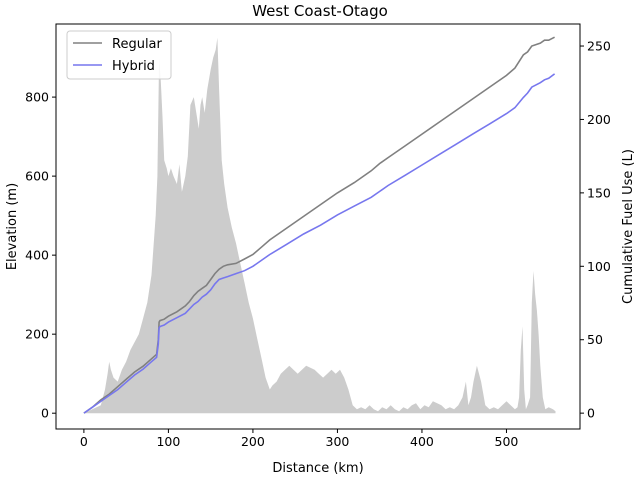 The image size is (640, 480). Describe the element at coordinates (137, 44) in the screenshot. I see `legend-label-regular: Regular` at that location.